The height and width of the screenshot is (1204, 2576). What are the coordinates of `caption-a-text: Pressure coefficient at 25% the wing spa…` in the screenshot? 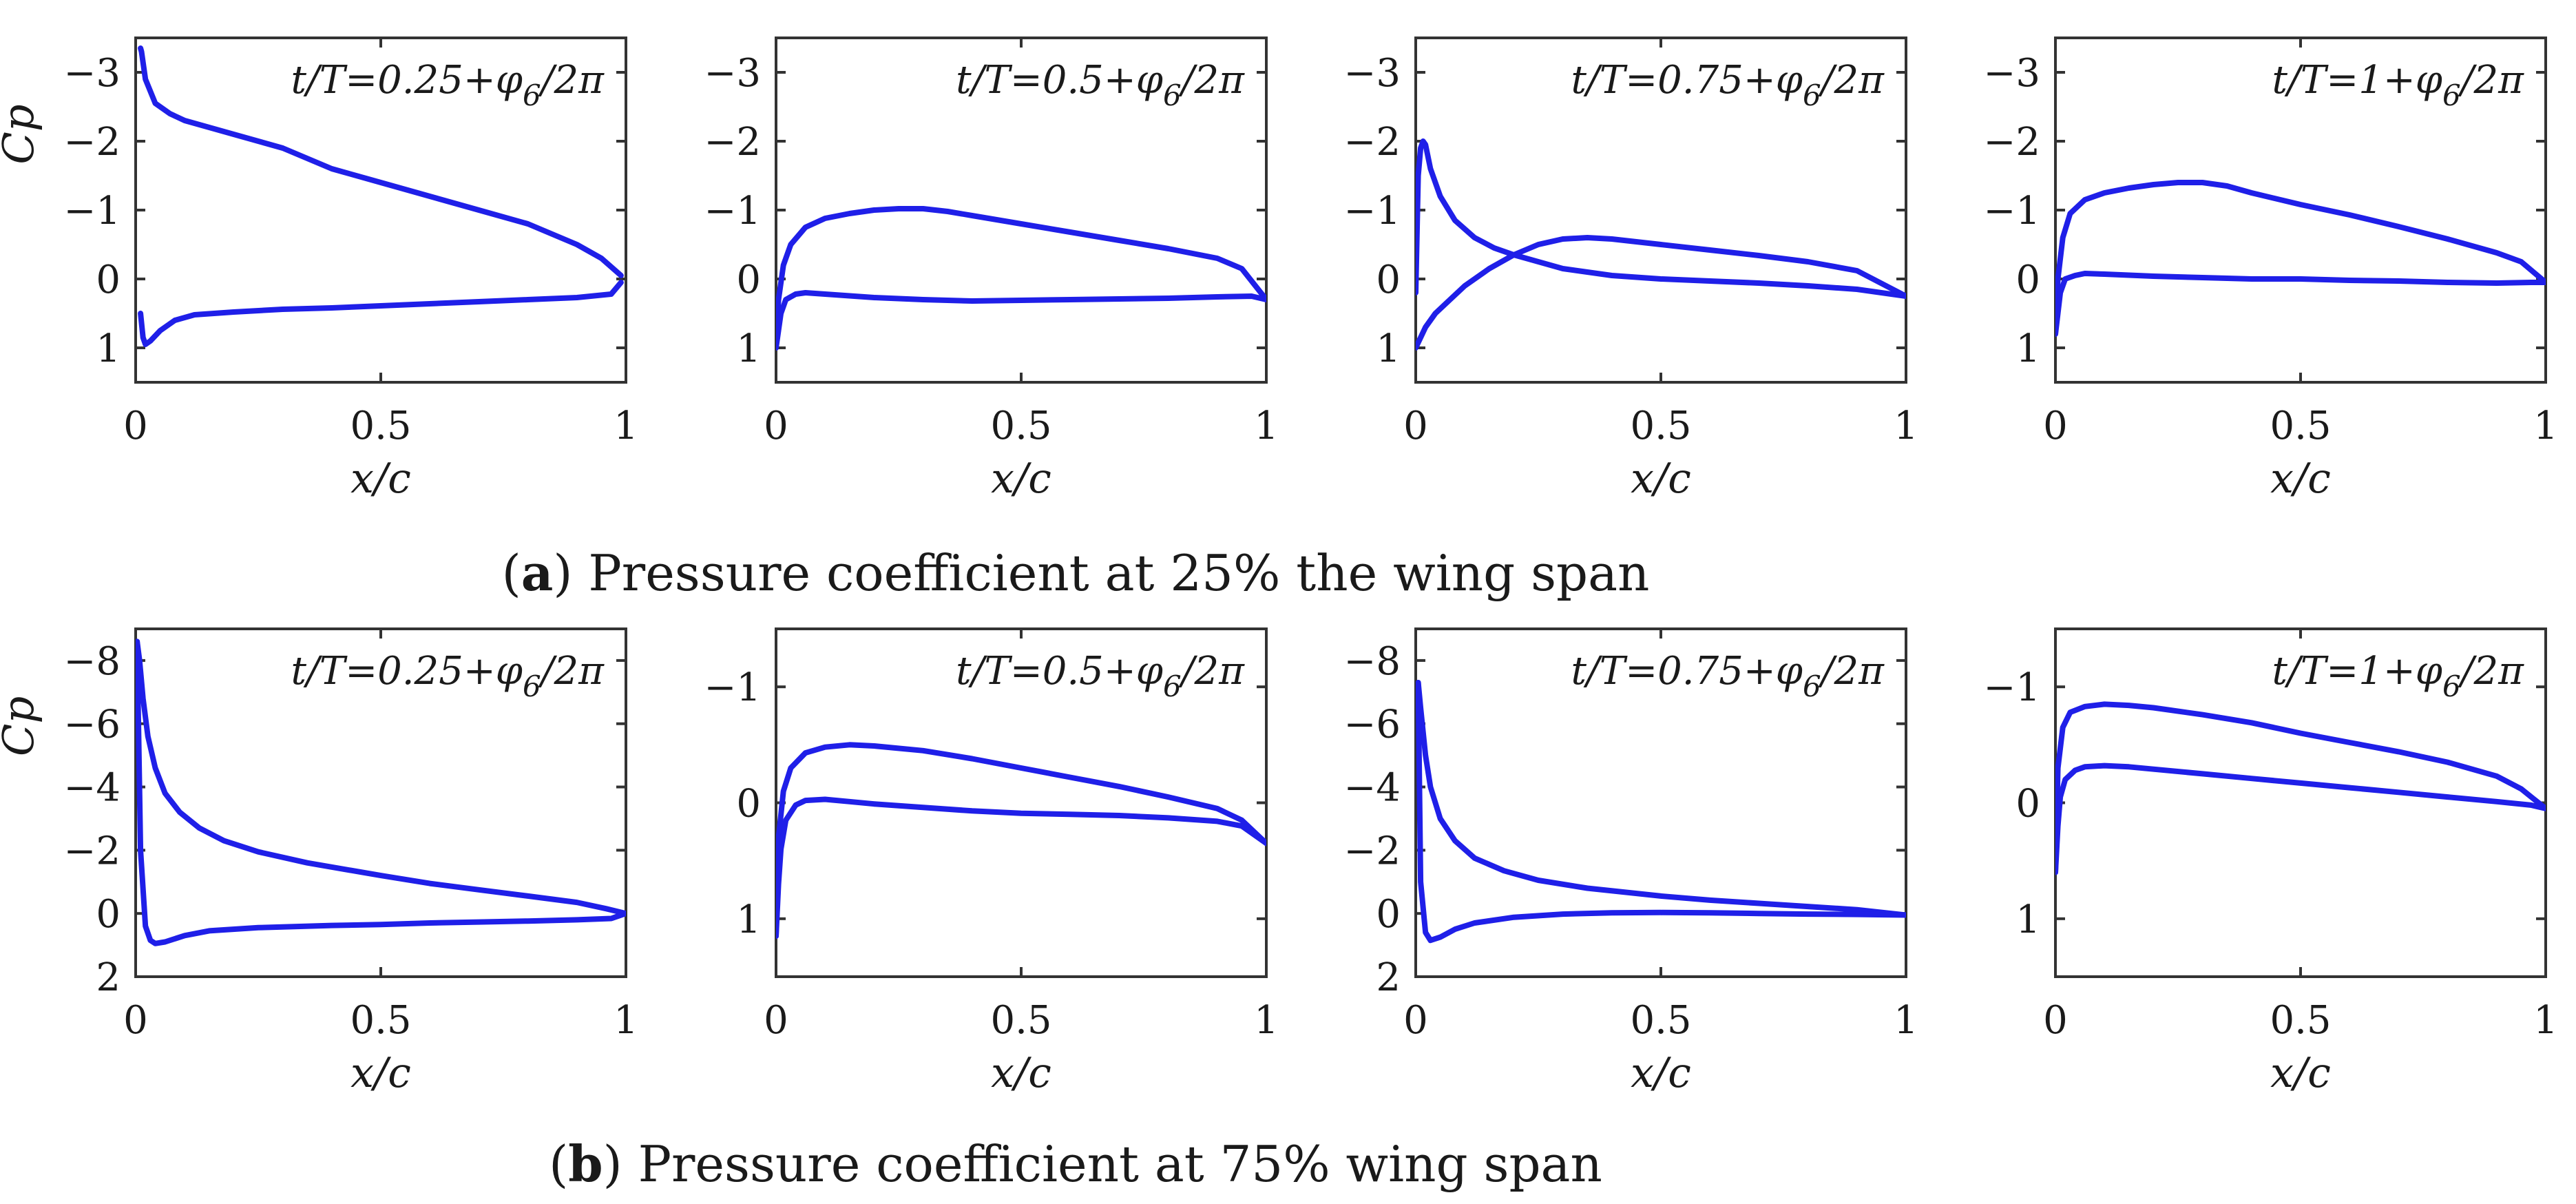 It's located at (1118, 573).